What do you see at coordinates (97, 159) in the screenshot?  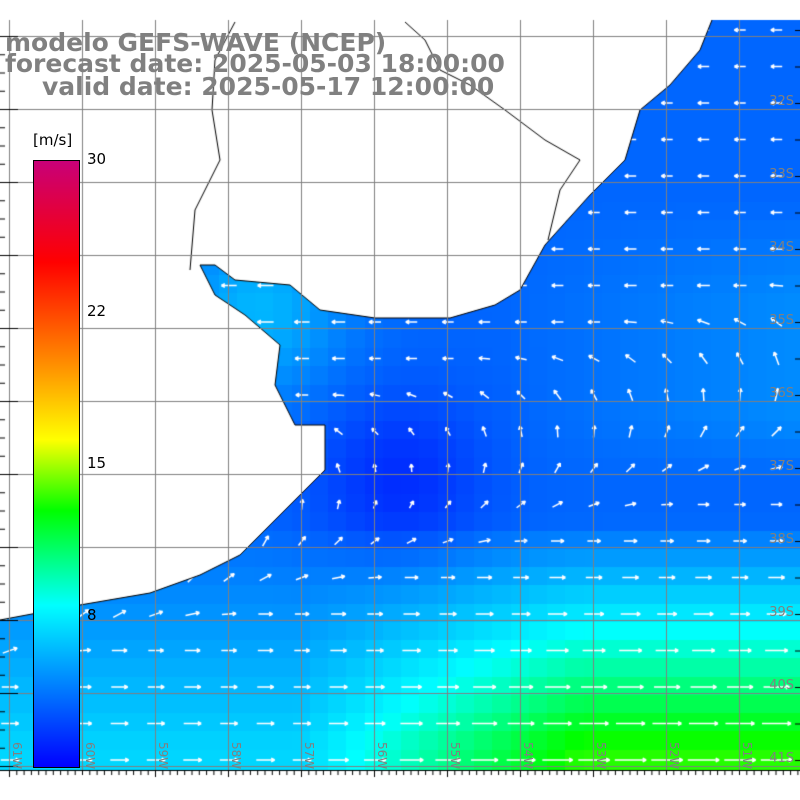 I see `colorbar-tick: 30` at bounding box center [97, 159].